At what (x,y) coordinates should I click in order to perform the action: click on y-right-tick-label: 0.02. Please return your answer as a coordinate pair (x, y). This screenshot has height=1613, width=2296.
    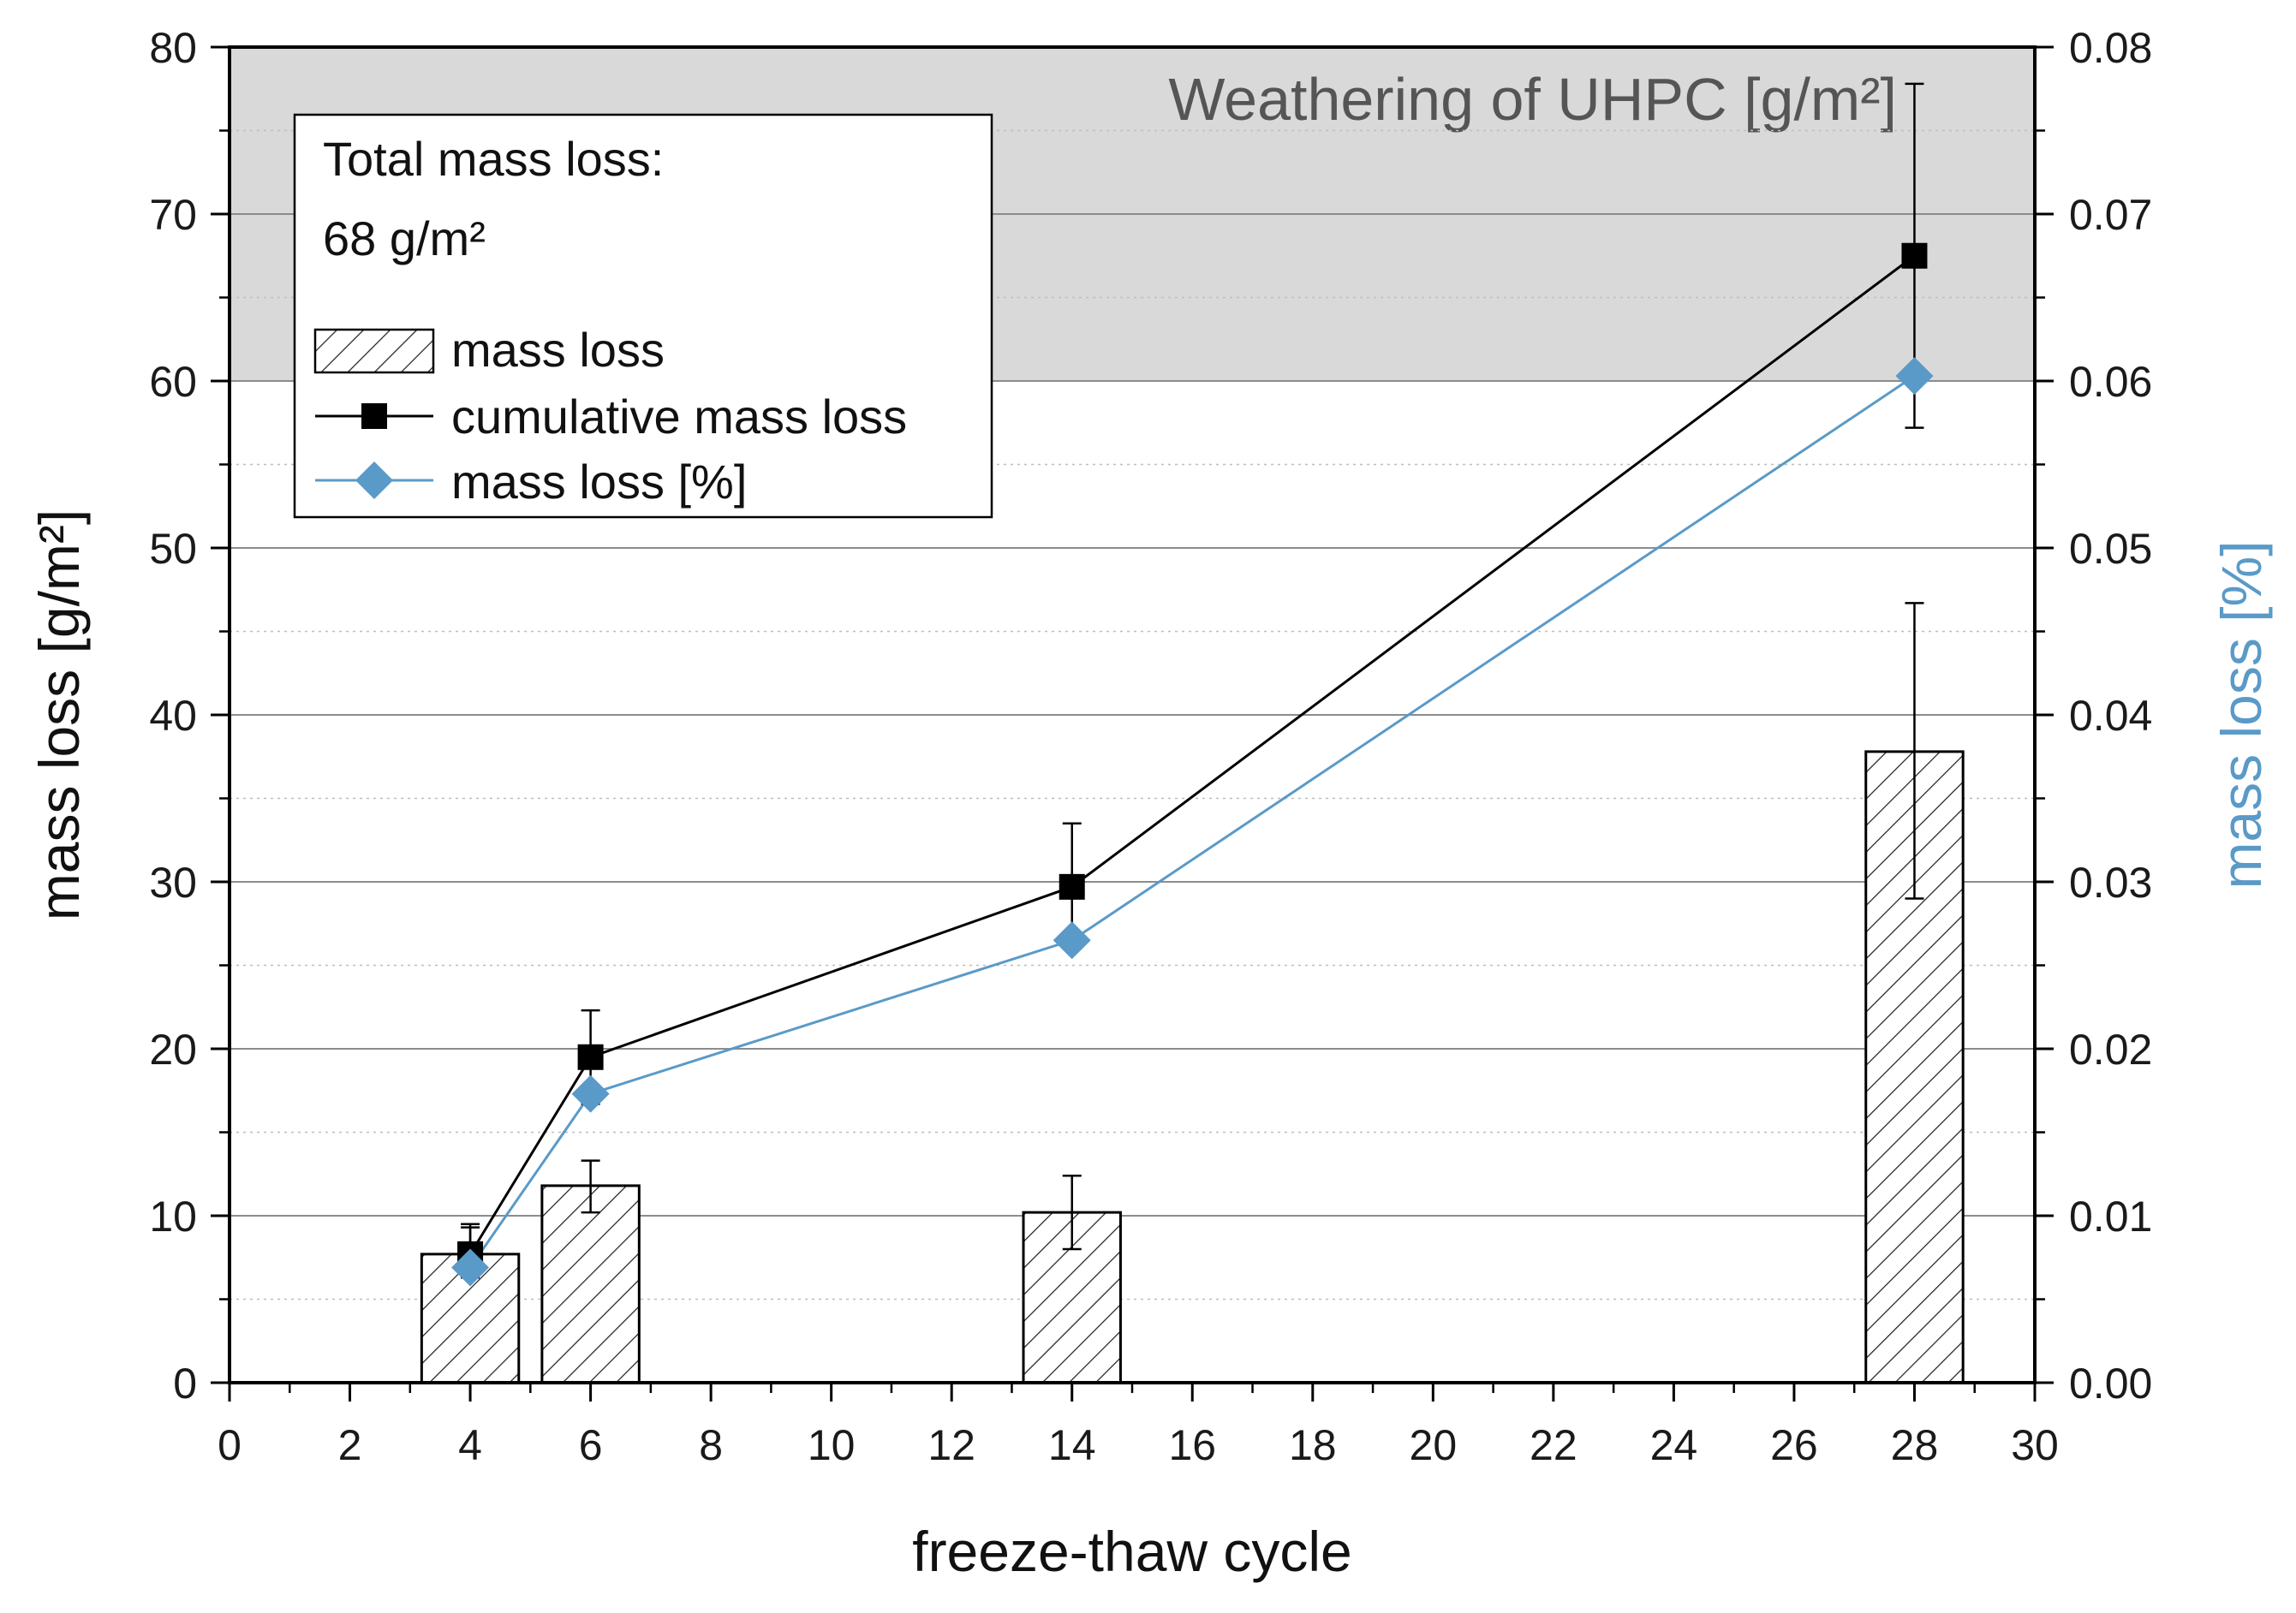
    Looking at the image, I should click on (2110, 1050).